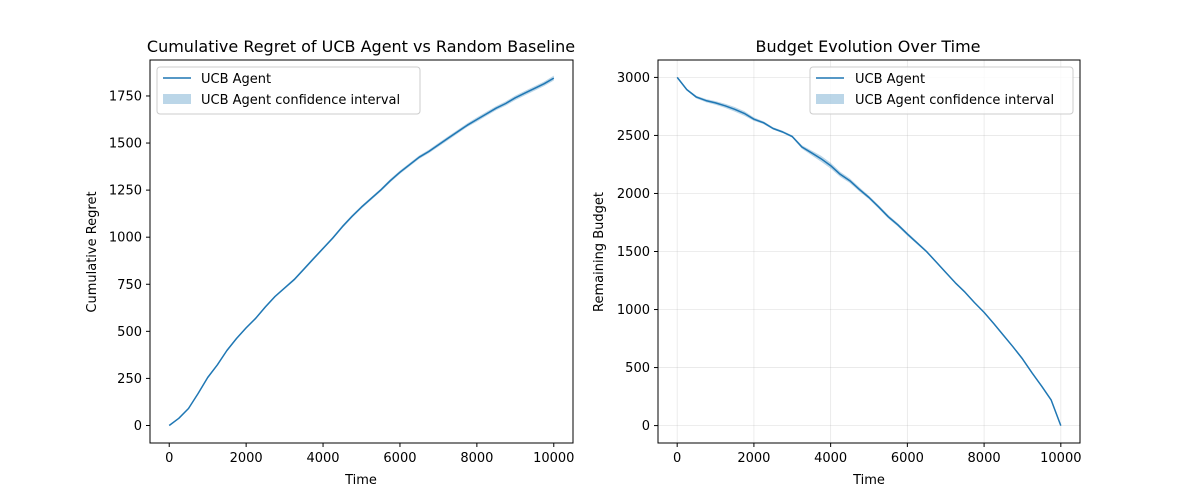 Image resolution: width=1200 pixels, height=500 pixels. Describe the element at coordinates (129, 285) in the screenshot. I see `y-tick-label: 750` at that location.